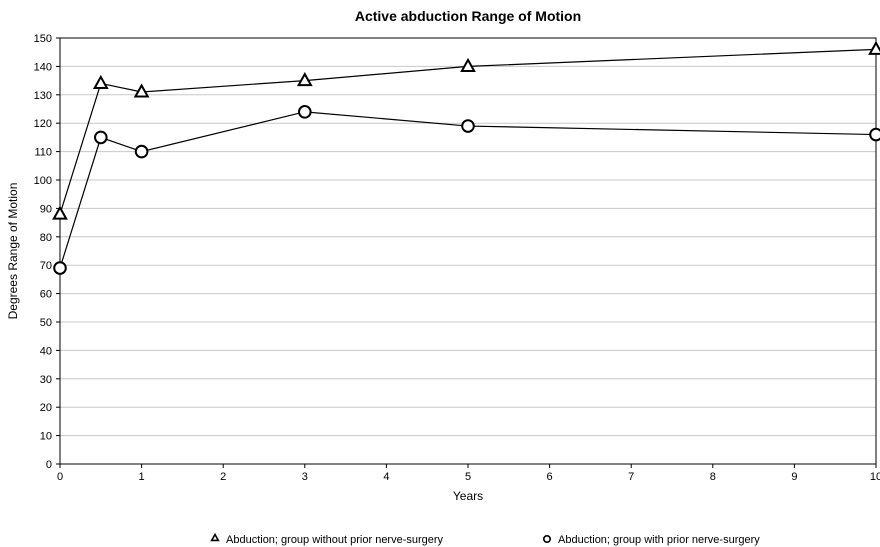  Describe the element at coordinates (46, 437) in the screenshot. I see `y-tick-label: 10` at that location.